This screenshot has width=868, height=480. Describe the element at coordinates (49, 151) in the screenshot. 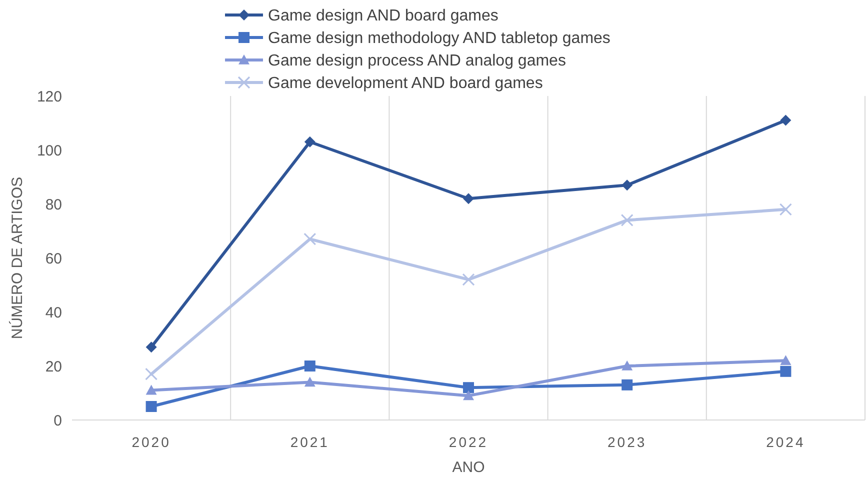

I see `y-tick-label: 100` at that location.